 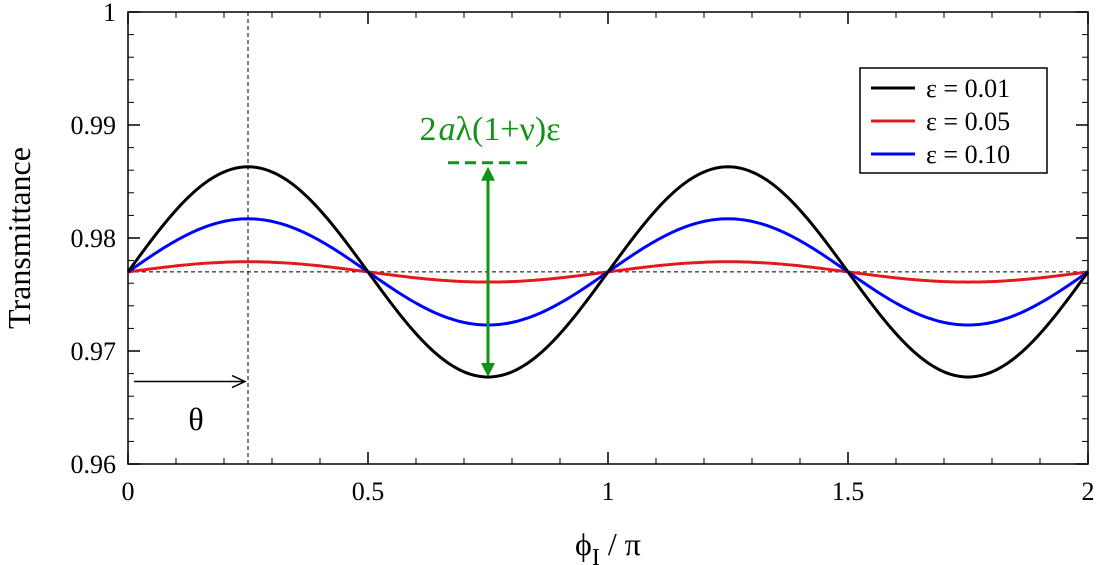 What do you see at coordinates (94, 125) in the screenshot?
I see `y-tick-label: 0.99` at bounding box center [94, 125].